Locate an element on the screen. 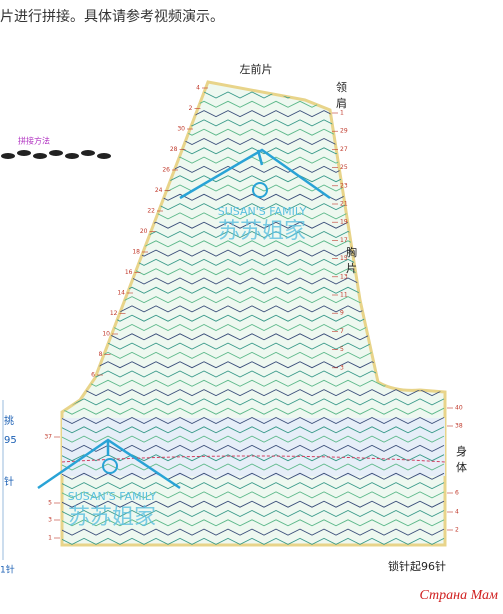 This screenshot has width=503, height=614. row-number: 24 is located at coordinates (159, 190).